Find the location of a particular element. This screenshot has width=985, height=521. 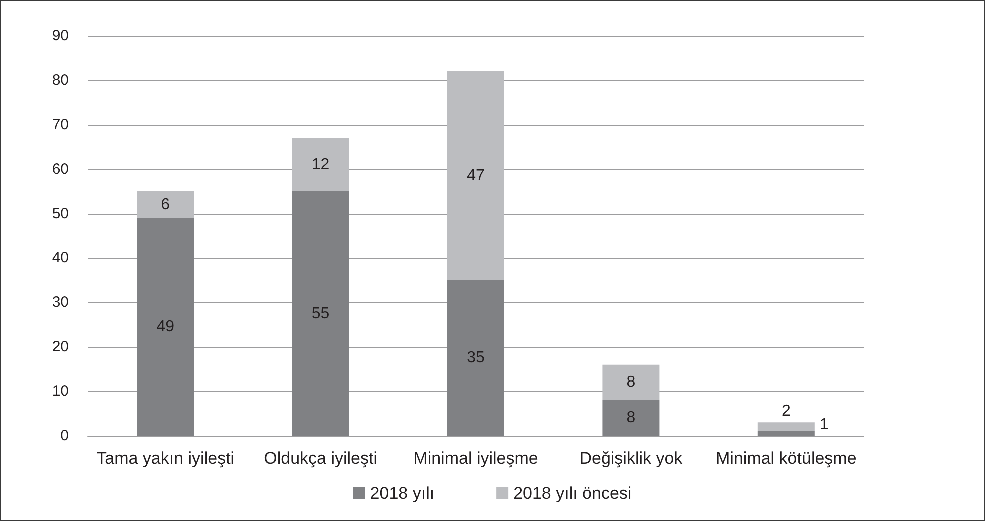

x-tick-label: Minimal kötüleşme is located at coordinates (786, 458).